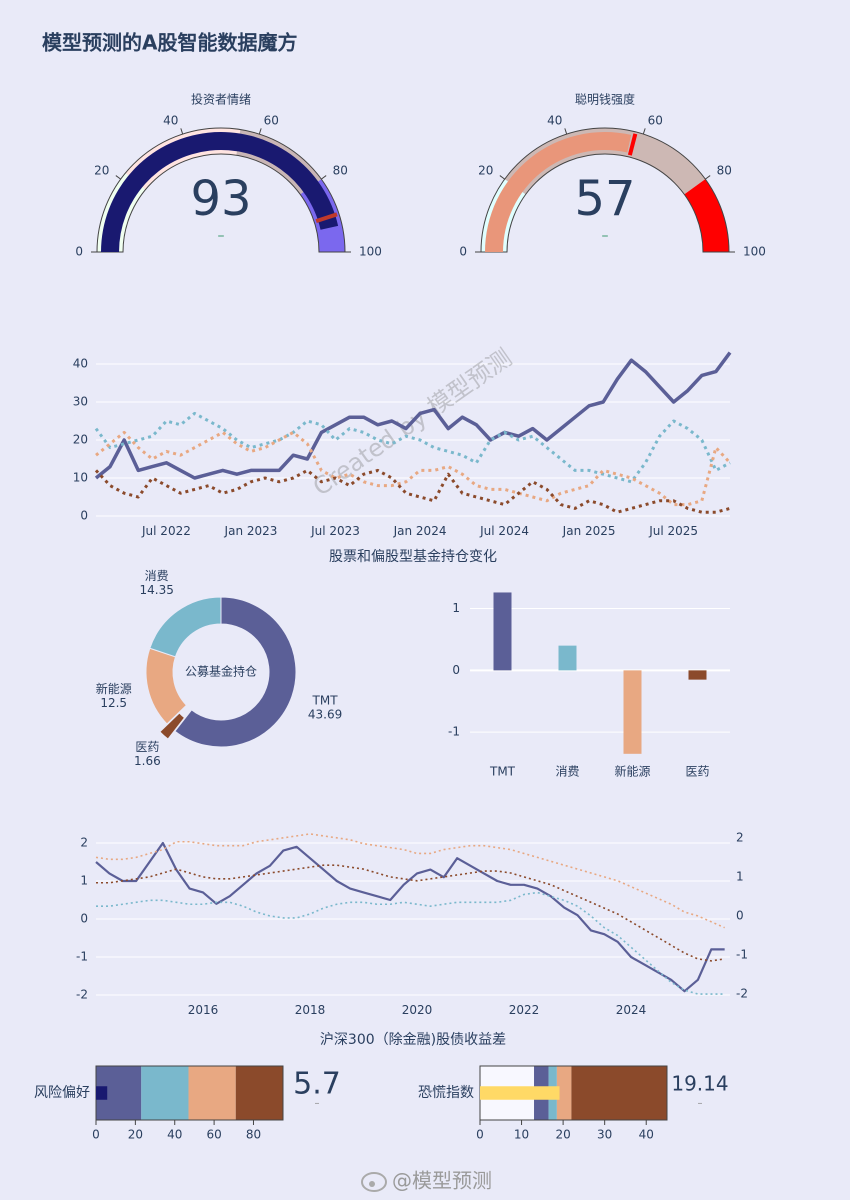  Describe the element at coordinates (742, 955) in the screenshot. I see `y2-tick-label: -1` at that location.